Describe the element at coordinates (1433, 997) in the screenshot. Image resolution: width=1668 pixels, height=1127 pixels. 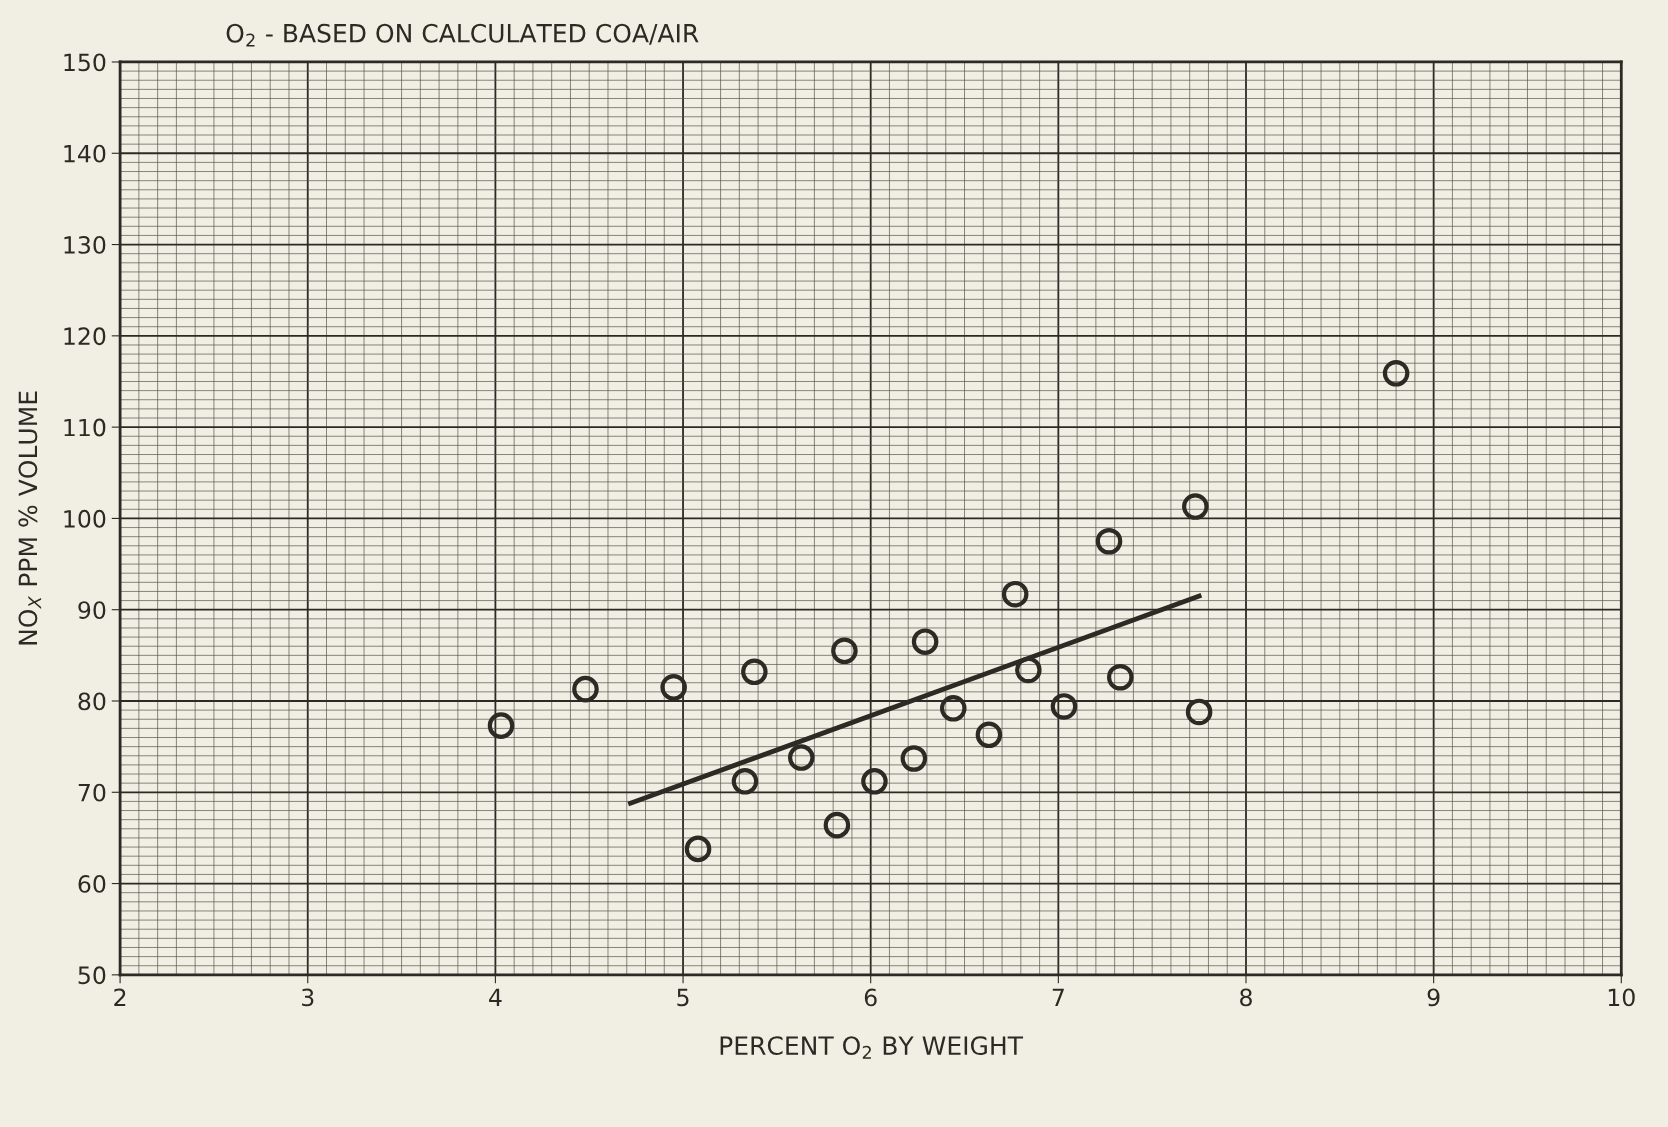
I see `x-tick-label: 9` at that location.